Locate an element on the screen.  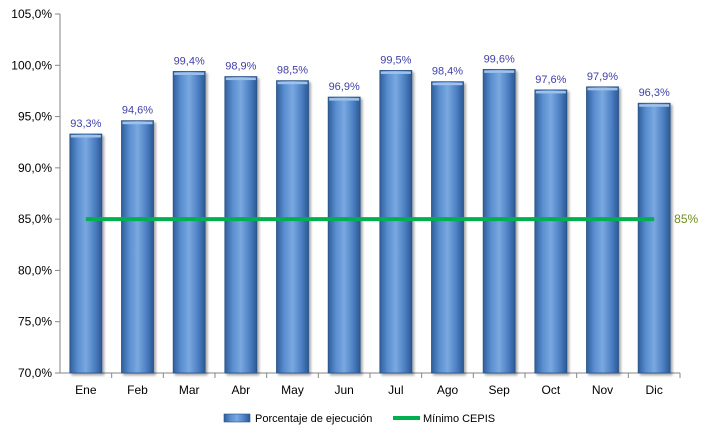
y-tick-label: 100,0% is located at coordinates (31, 65).